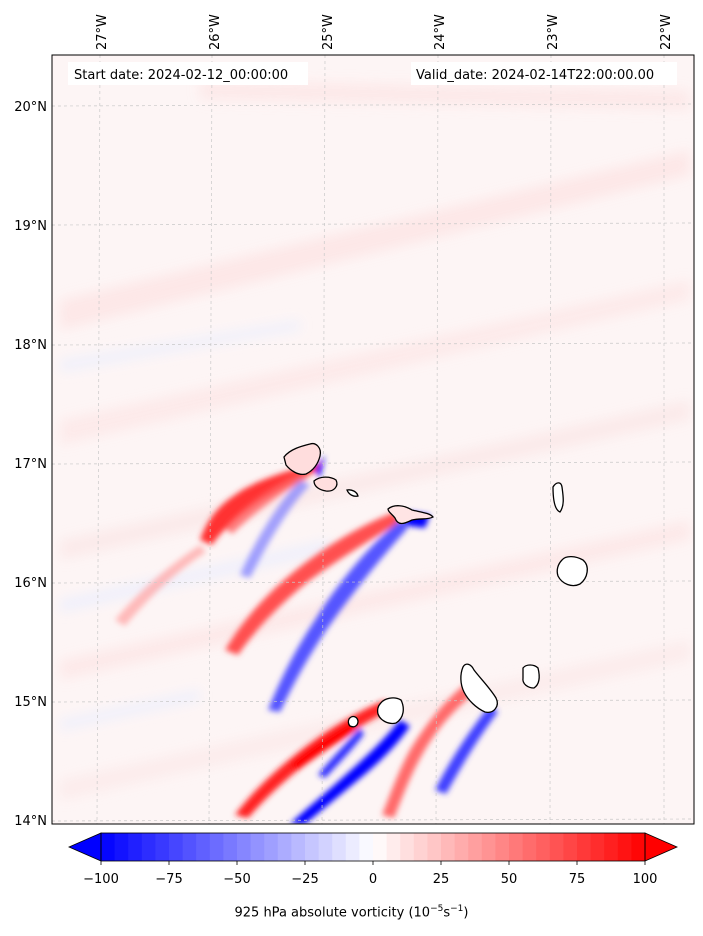 The height and width of the screenshot is (936, 703). I want to click on island-maio, so click(531, 676).